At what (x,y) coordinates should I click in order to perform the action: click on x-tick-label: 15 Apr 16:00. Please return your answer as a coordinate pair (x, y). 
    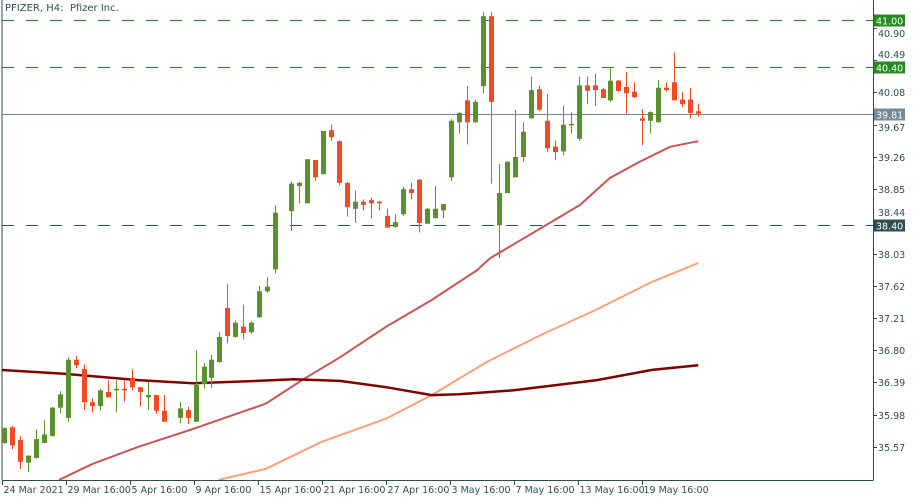
    Looking at the image, I should click on (291, 490).